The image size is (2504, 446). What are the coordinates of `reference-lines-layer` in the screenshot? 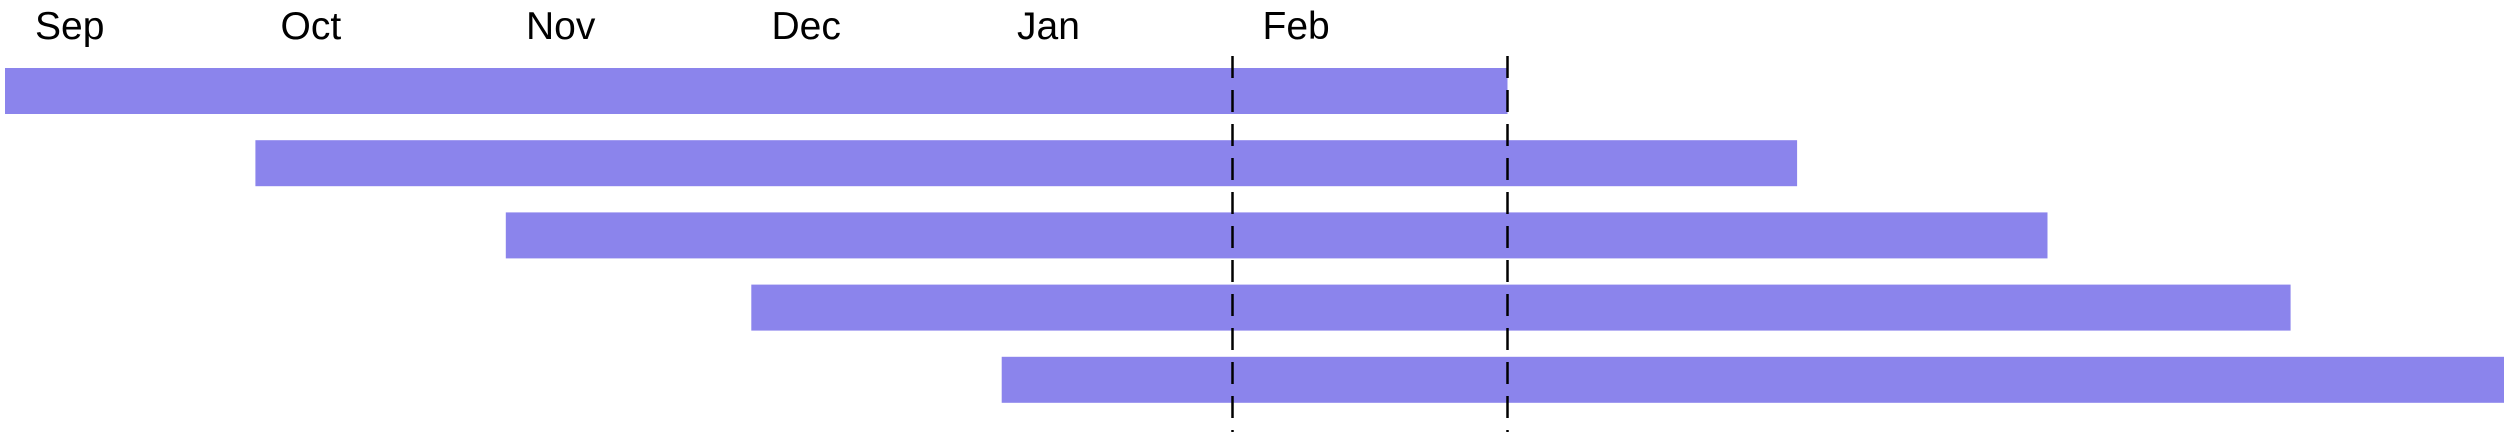 It's located at (1370, 244).